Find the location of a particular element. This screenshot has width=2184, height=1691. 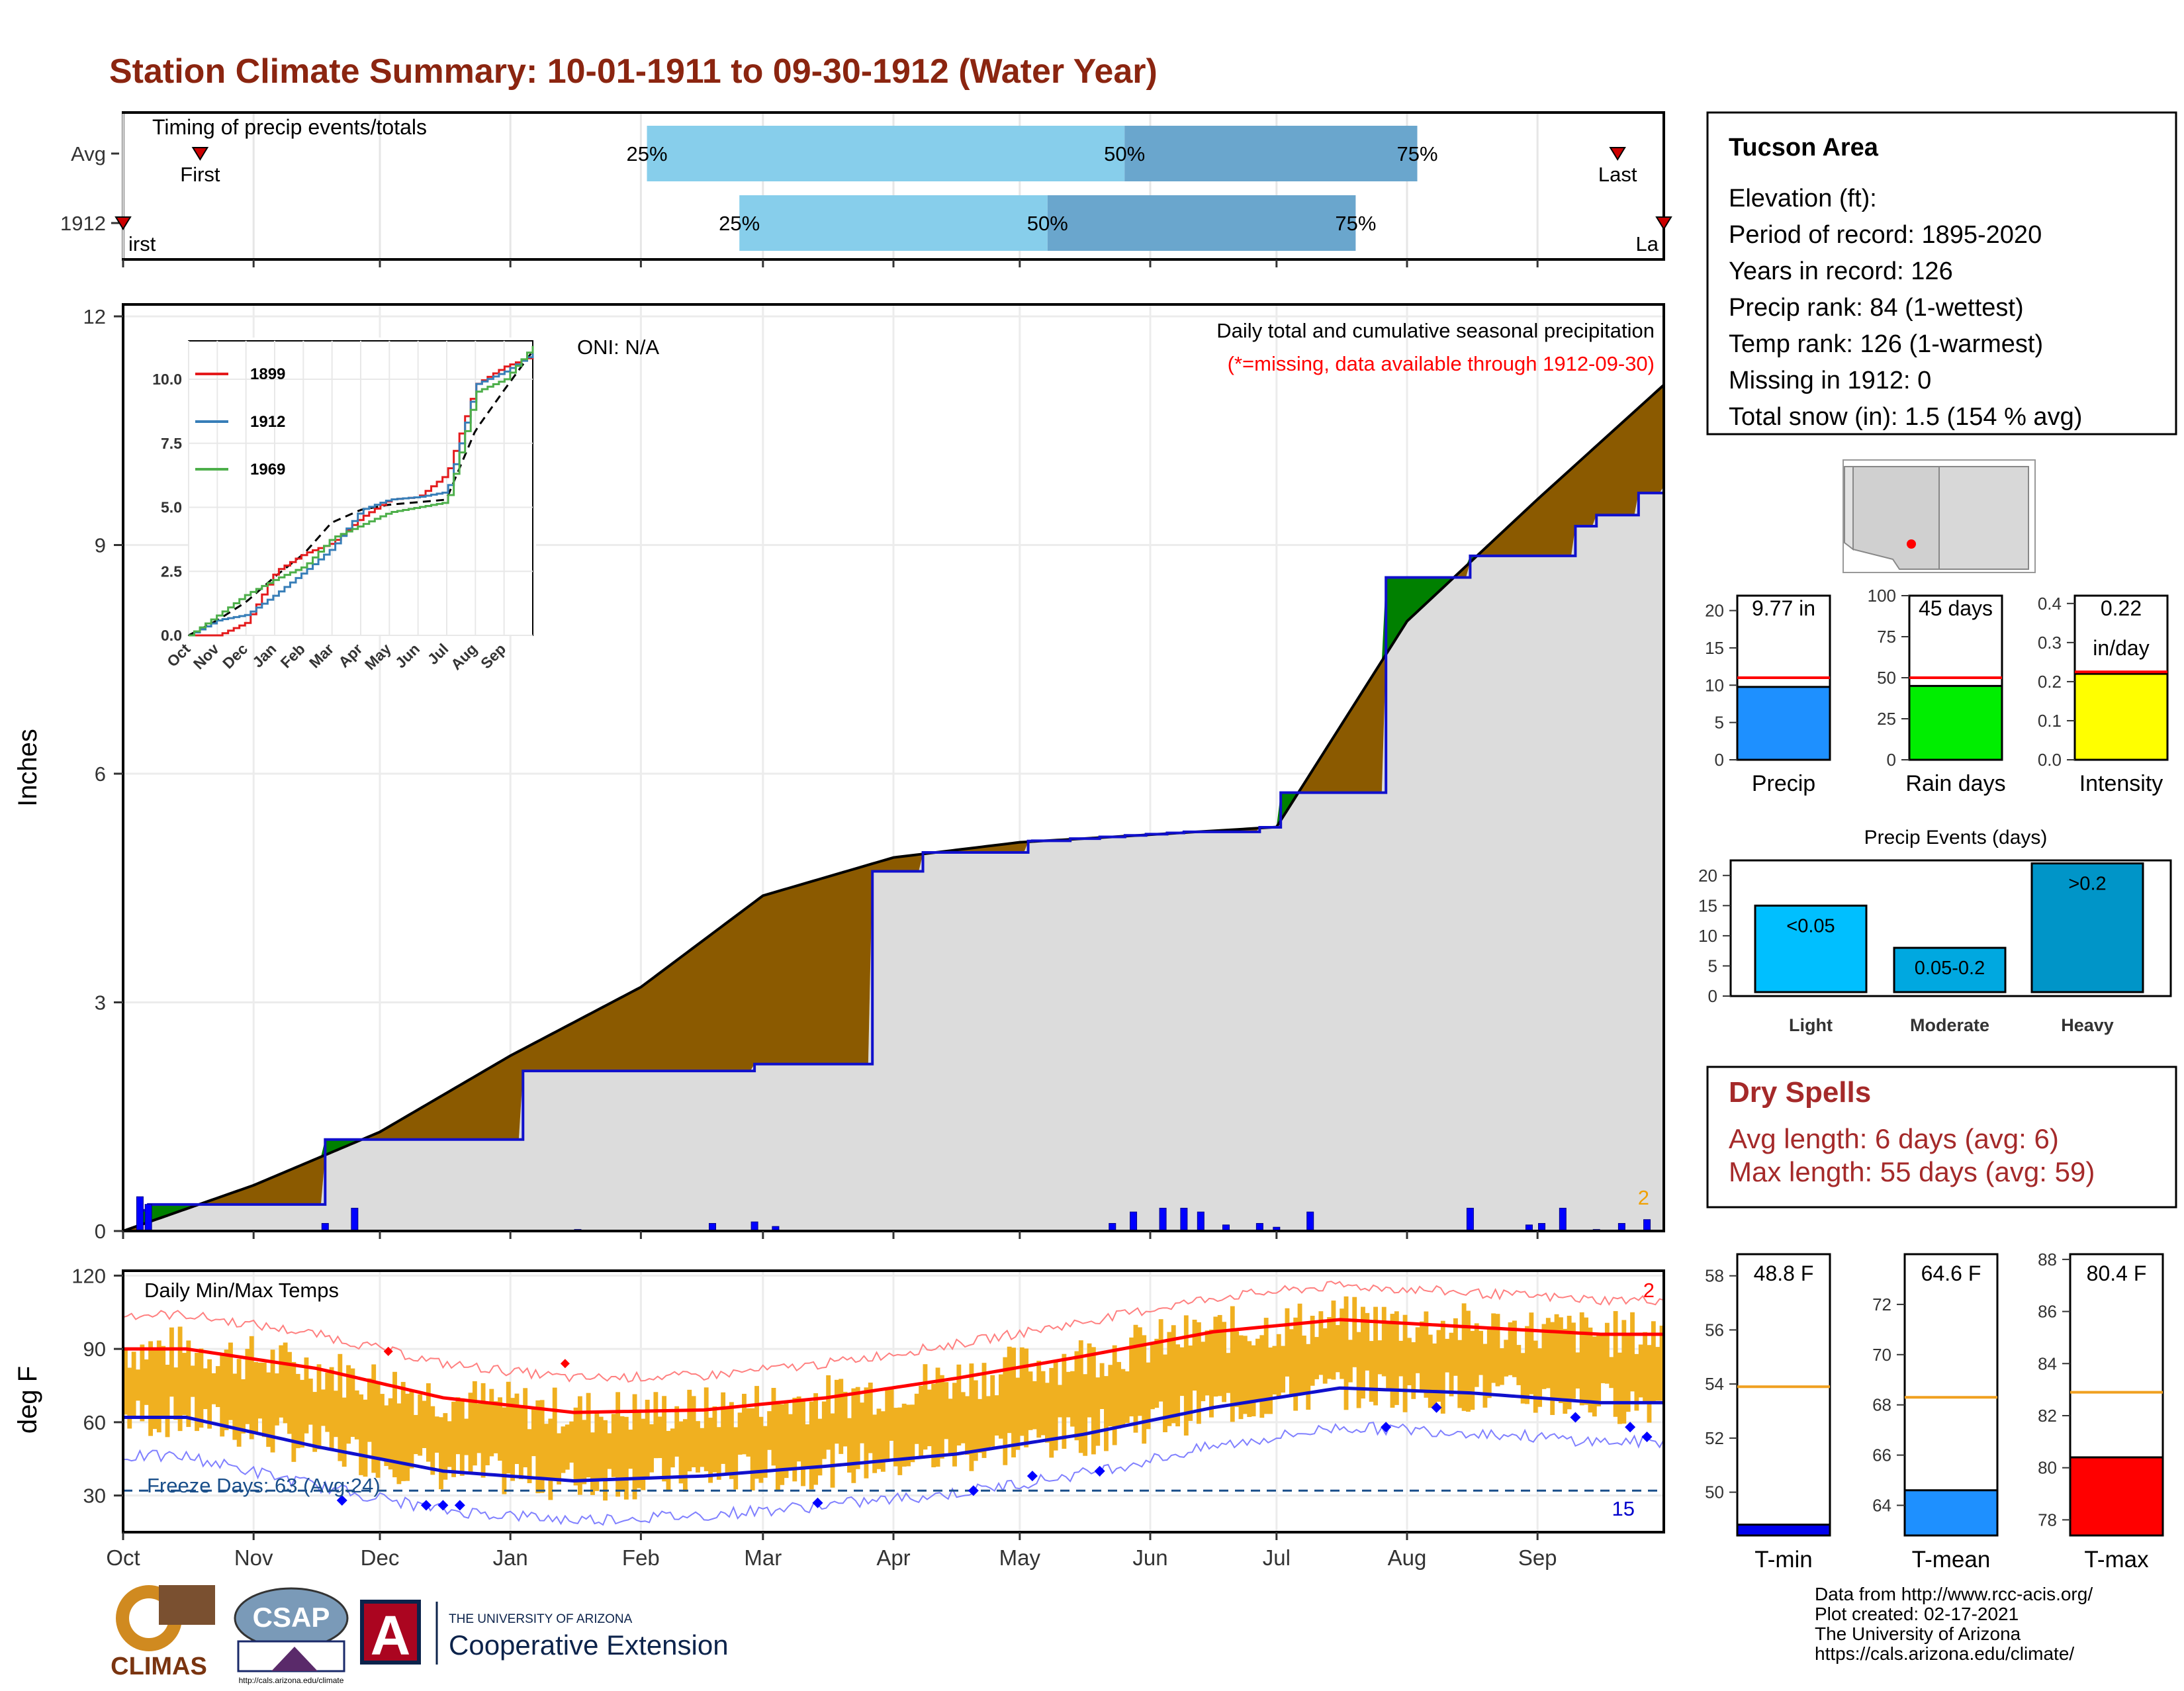

stat-value-label: 45 days is located at coordinates (1956, 608).